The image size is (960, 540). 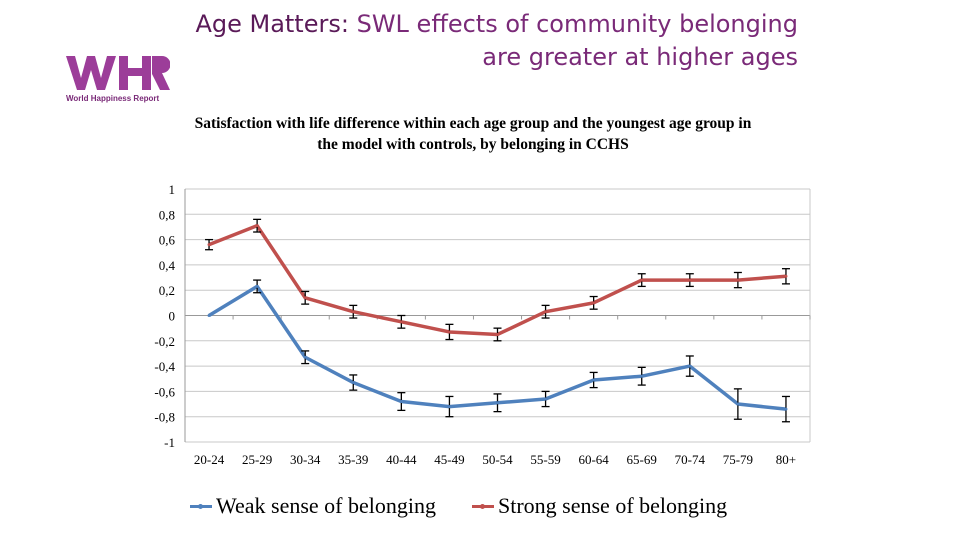 I want to click on y-tick-label: 0, so click(x=172, y=316).